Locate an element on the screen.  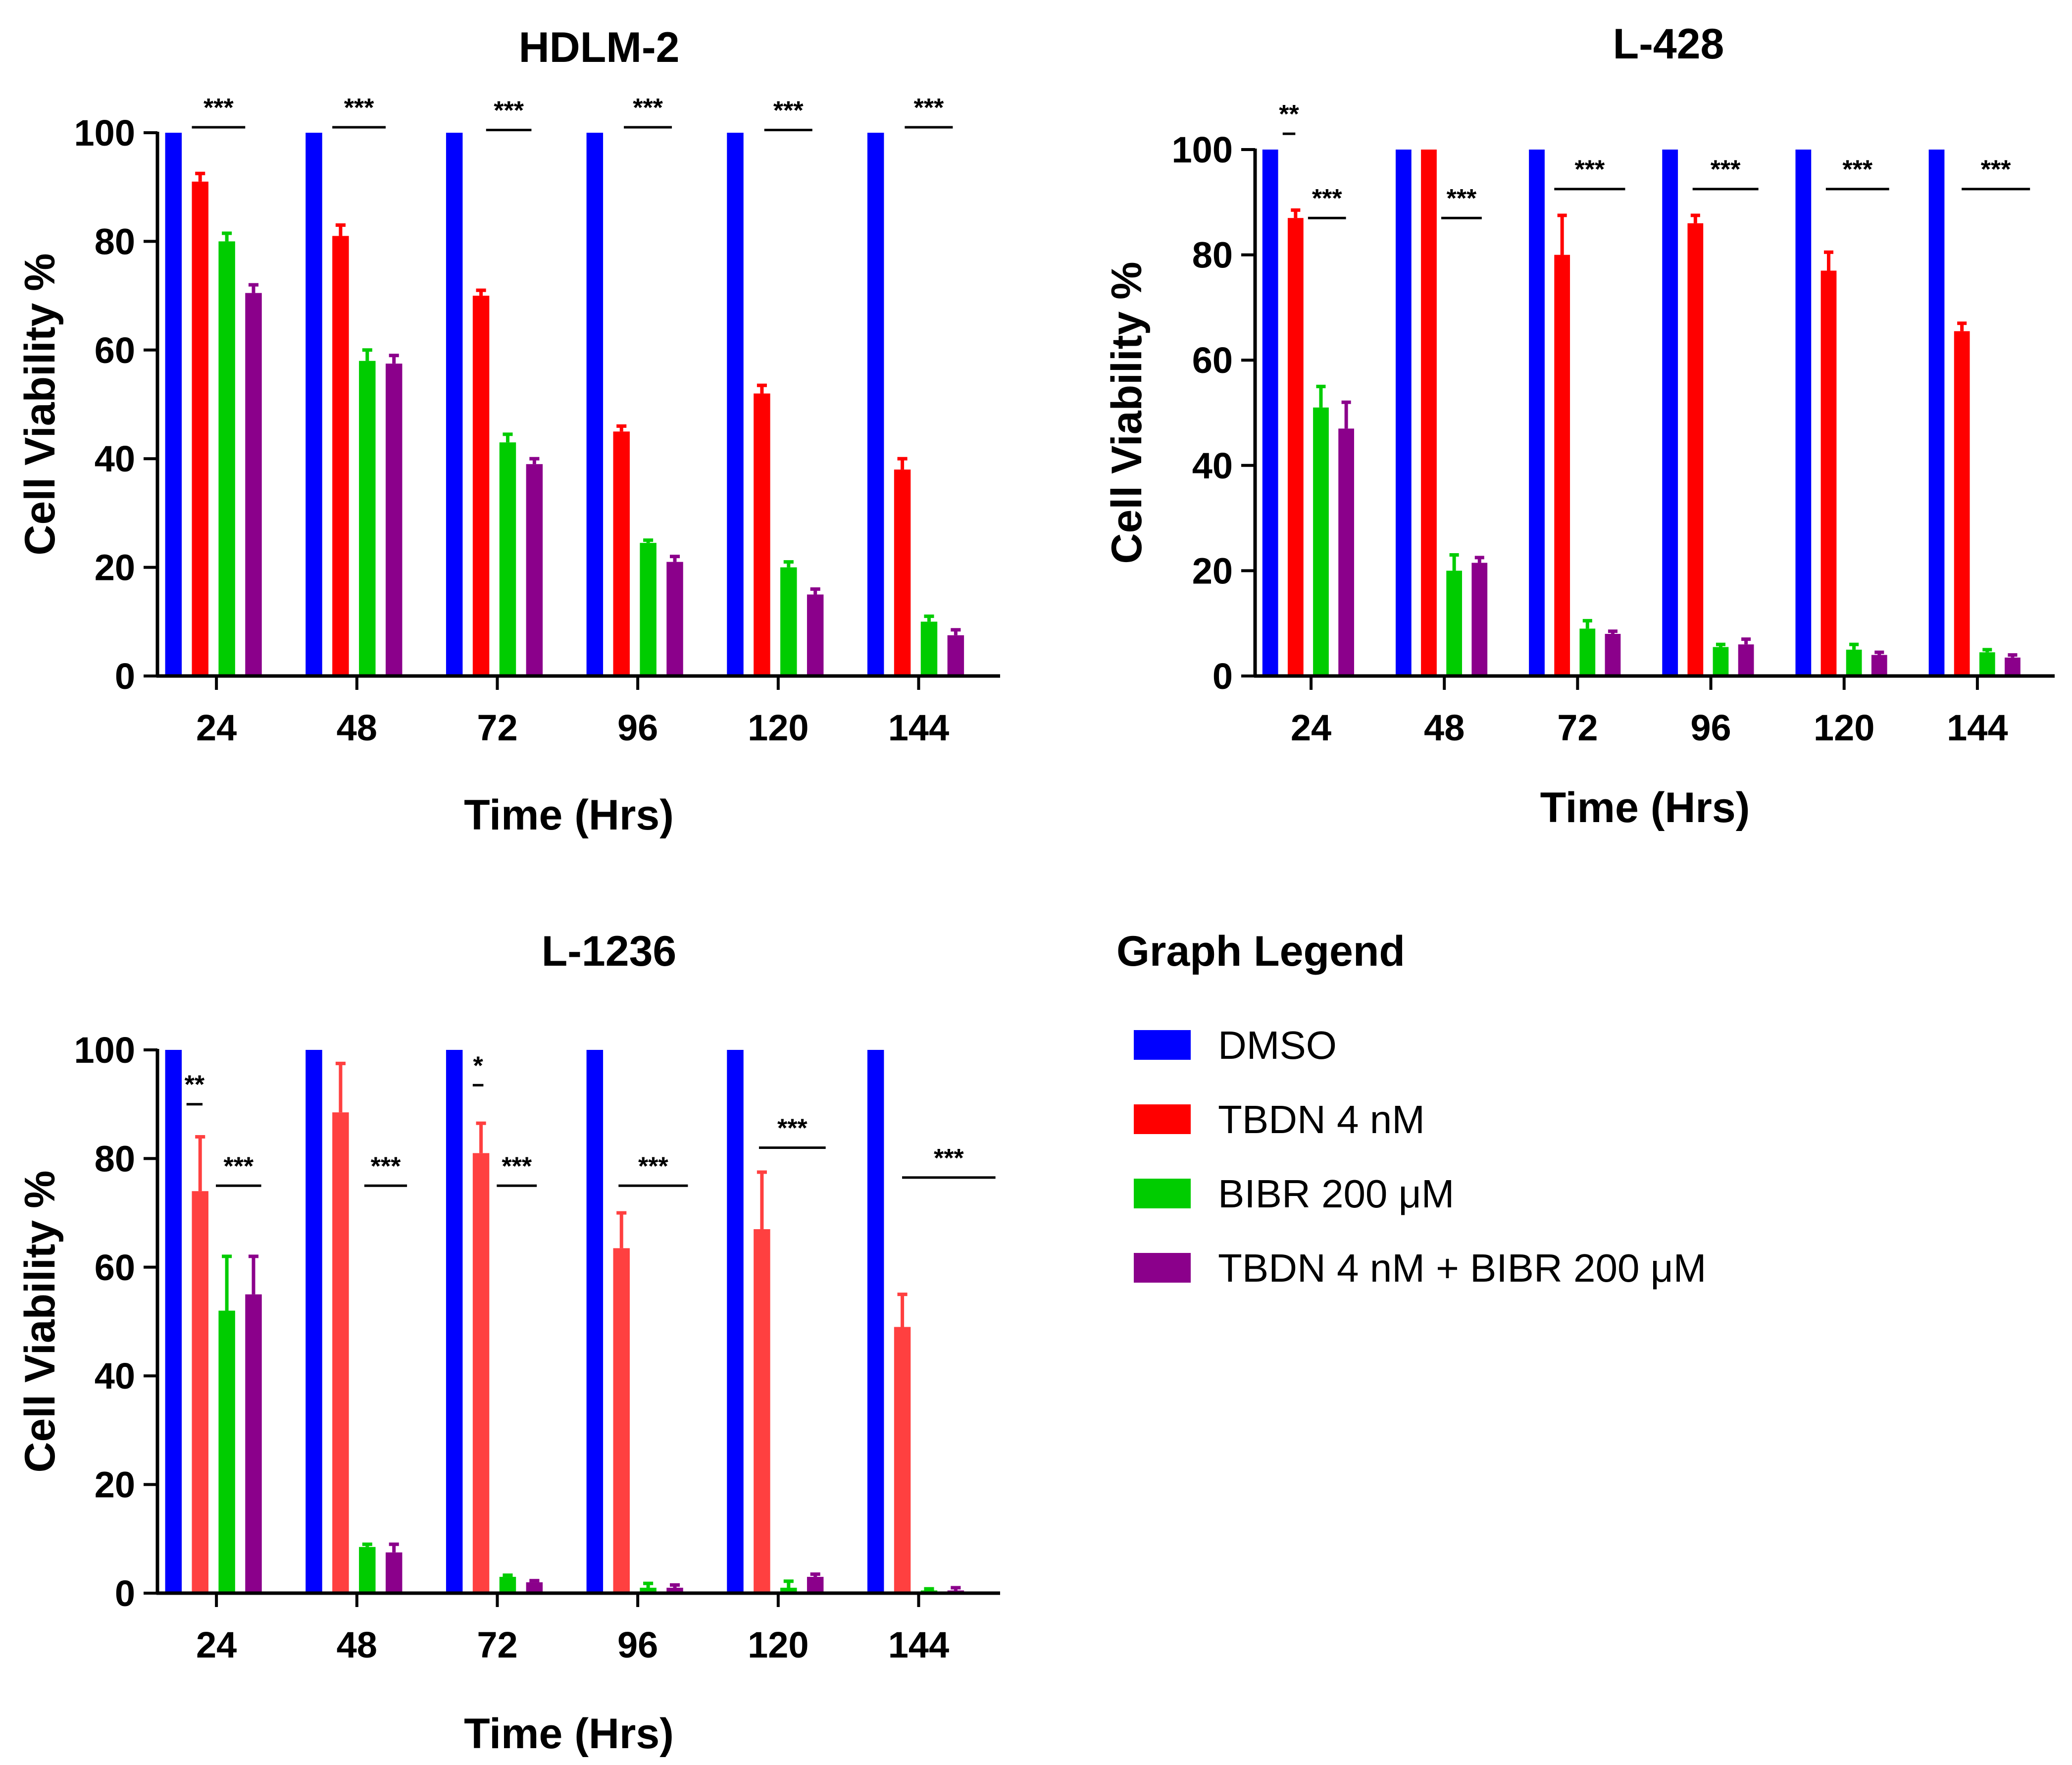
legend-swatch-dmso is located at coordinates (1162, 1045).